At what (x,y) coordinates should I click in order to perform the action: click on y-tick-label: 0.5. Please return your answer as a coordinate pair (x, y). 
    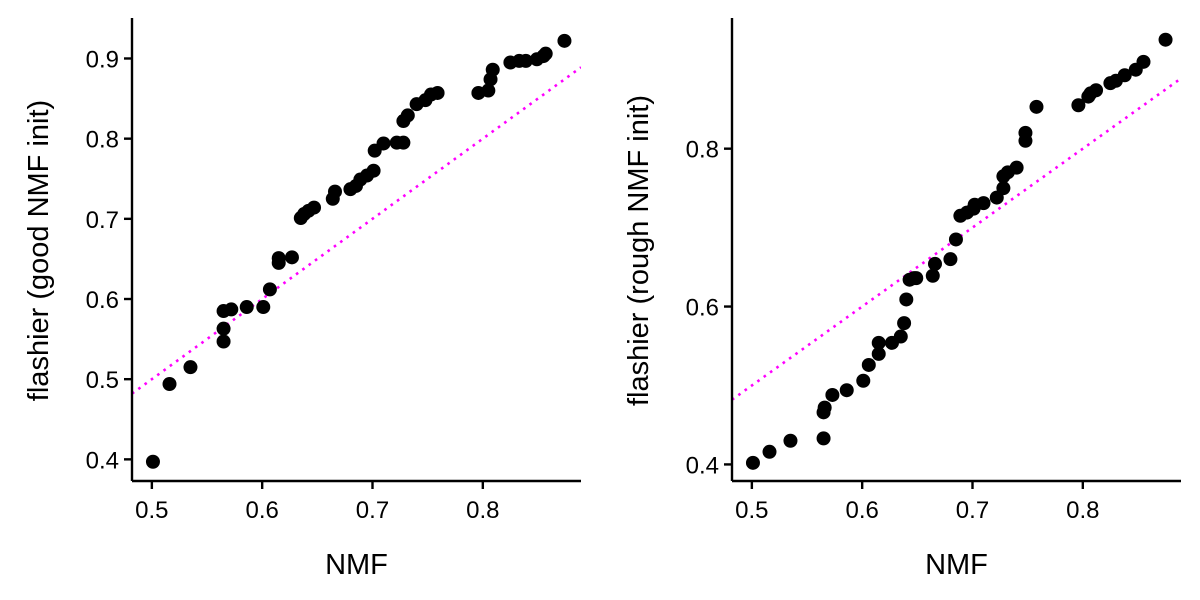
    Looking at the image, I should click on (102, 380).